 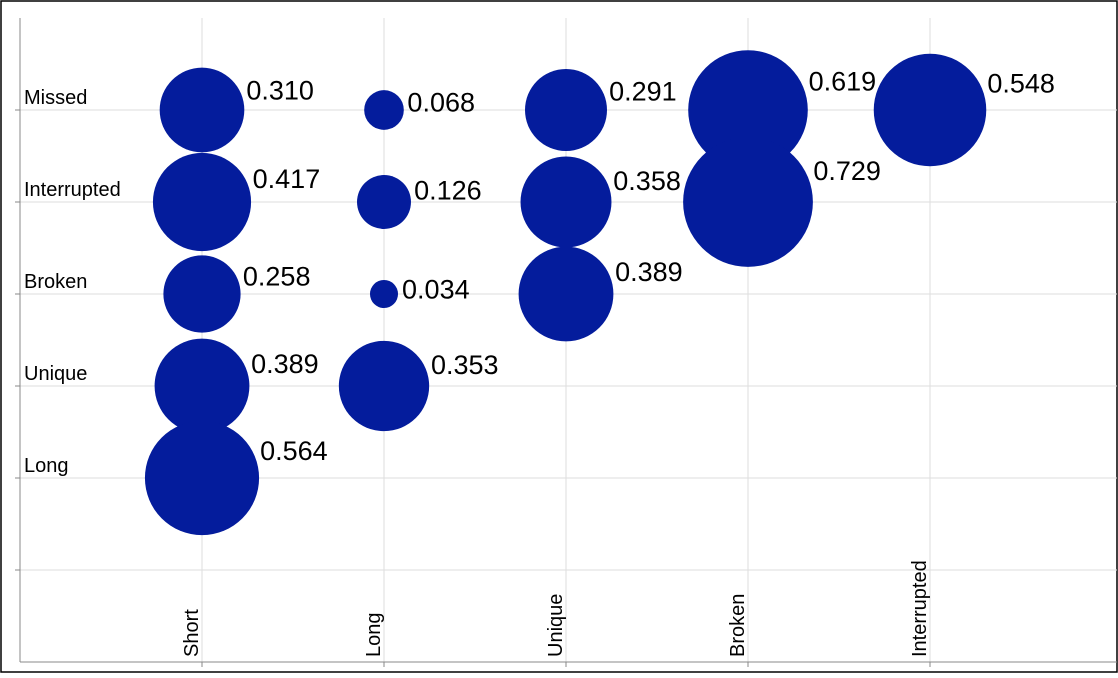 What do you see at coordinates (384, 386) in the screenshot?
I see `bubble-long-unique` at bounding box center [384, 386].